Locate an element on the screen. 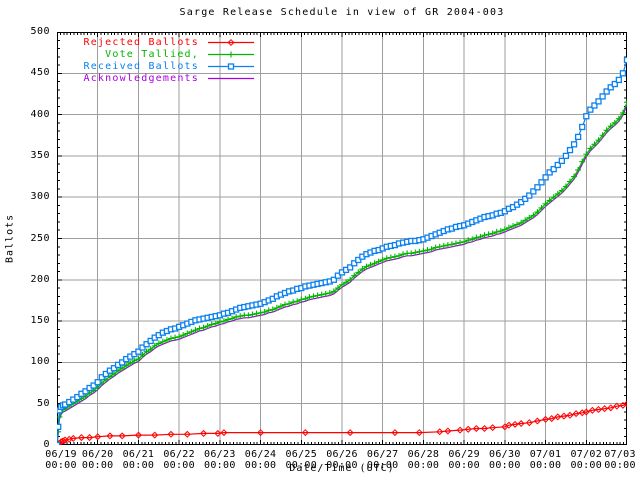 The height and width of the screenshot is (480, 640). y-tick-label: 300 is located at coordinates (40, 197).